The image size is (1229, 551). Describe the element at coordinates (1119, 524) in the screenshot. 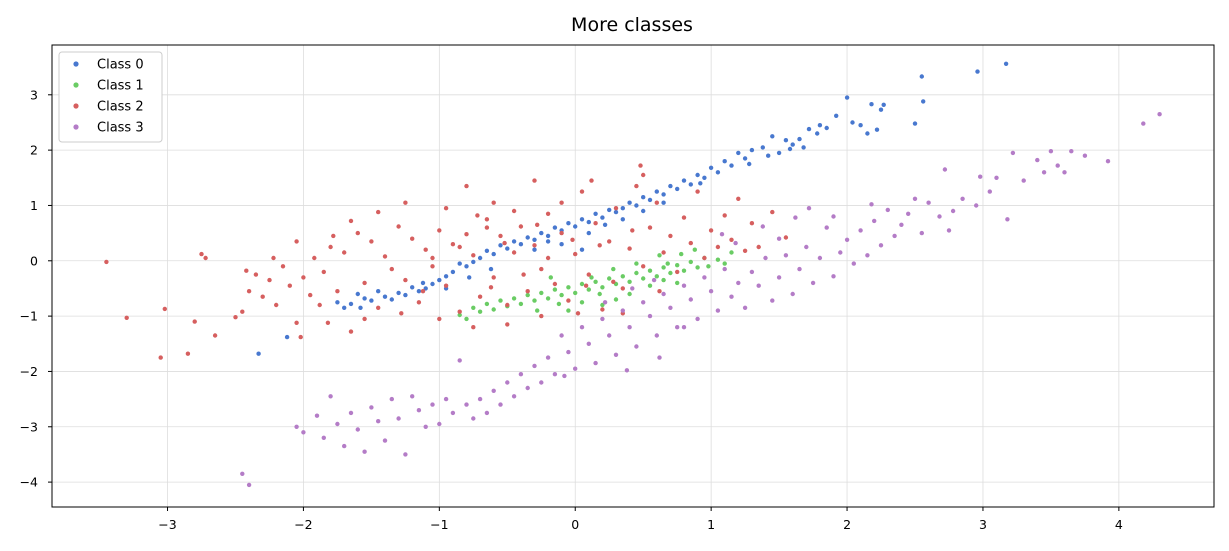

I see `x-tick-label: 4` at that location.